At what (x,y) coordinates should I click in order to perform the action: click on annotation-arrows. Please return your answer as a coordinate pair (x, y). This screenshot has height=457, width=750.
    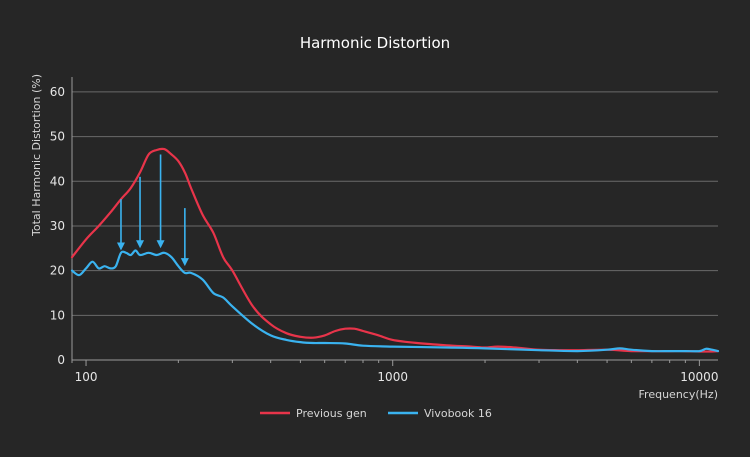
    Looking at the image, I should click on (152, 210).